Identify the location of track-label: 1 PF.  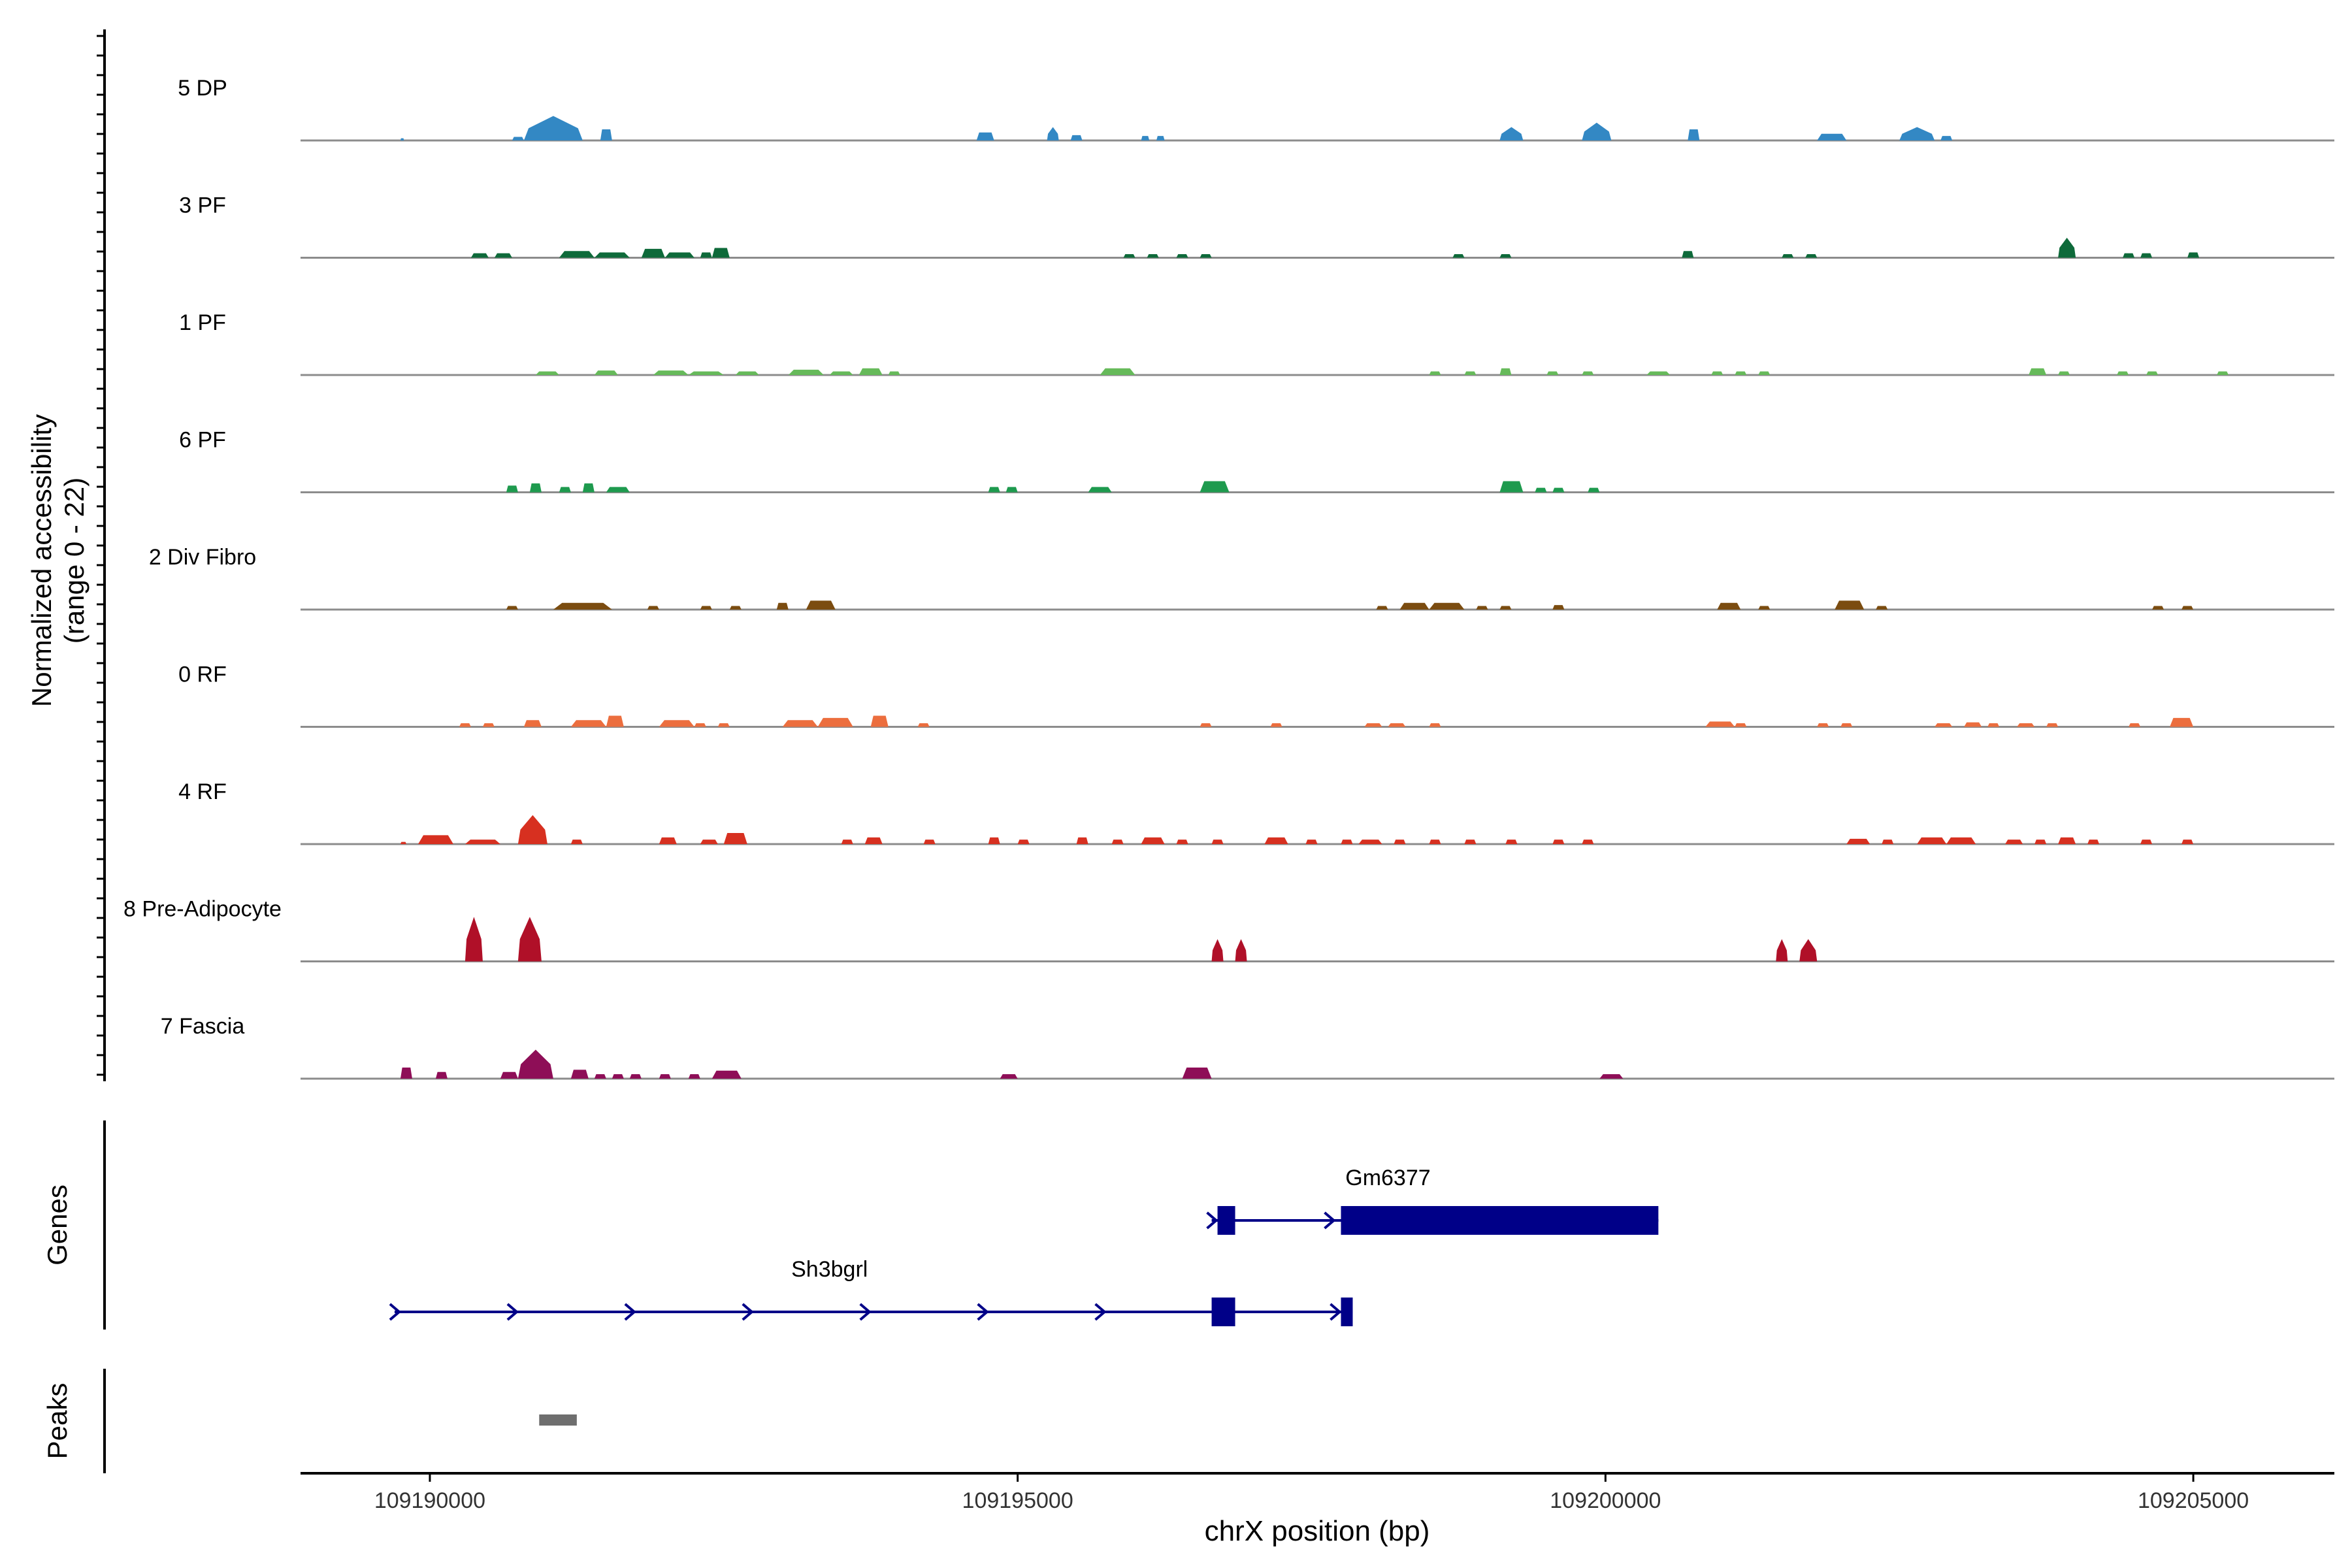
(202, 322).